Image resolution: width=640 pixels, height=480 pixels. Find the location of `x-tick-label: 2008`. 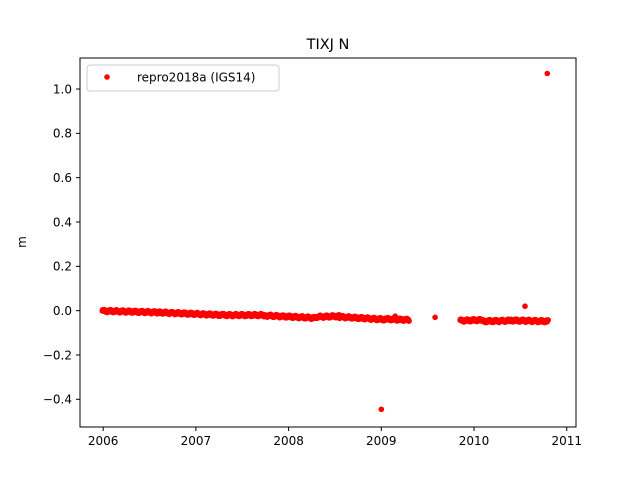

x-tick-label: 2008 is located at coordinates (288, 441).